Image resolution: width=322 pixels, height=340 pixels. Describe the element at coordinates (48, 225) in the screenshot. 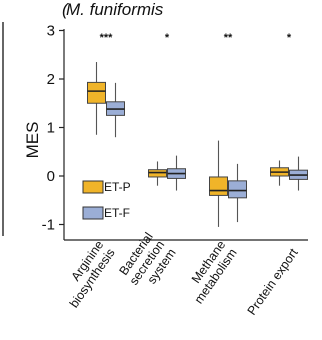

I see `y-tick-label: -1` at that location.